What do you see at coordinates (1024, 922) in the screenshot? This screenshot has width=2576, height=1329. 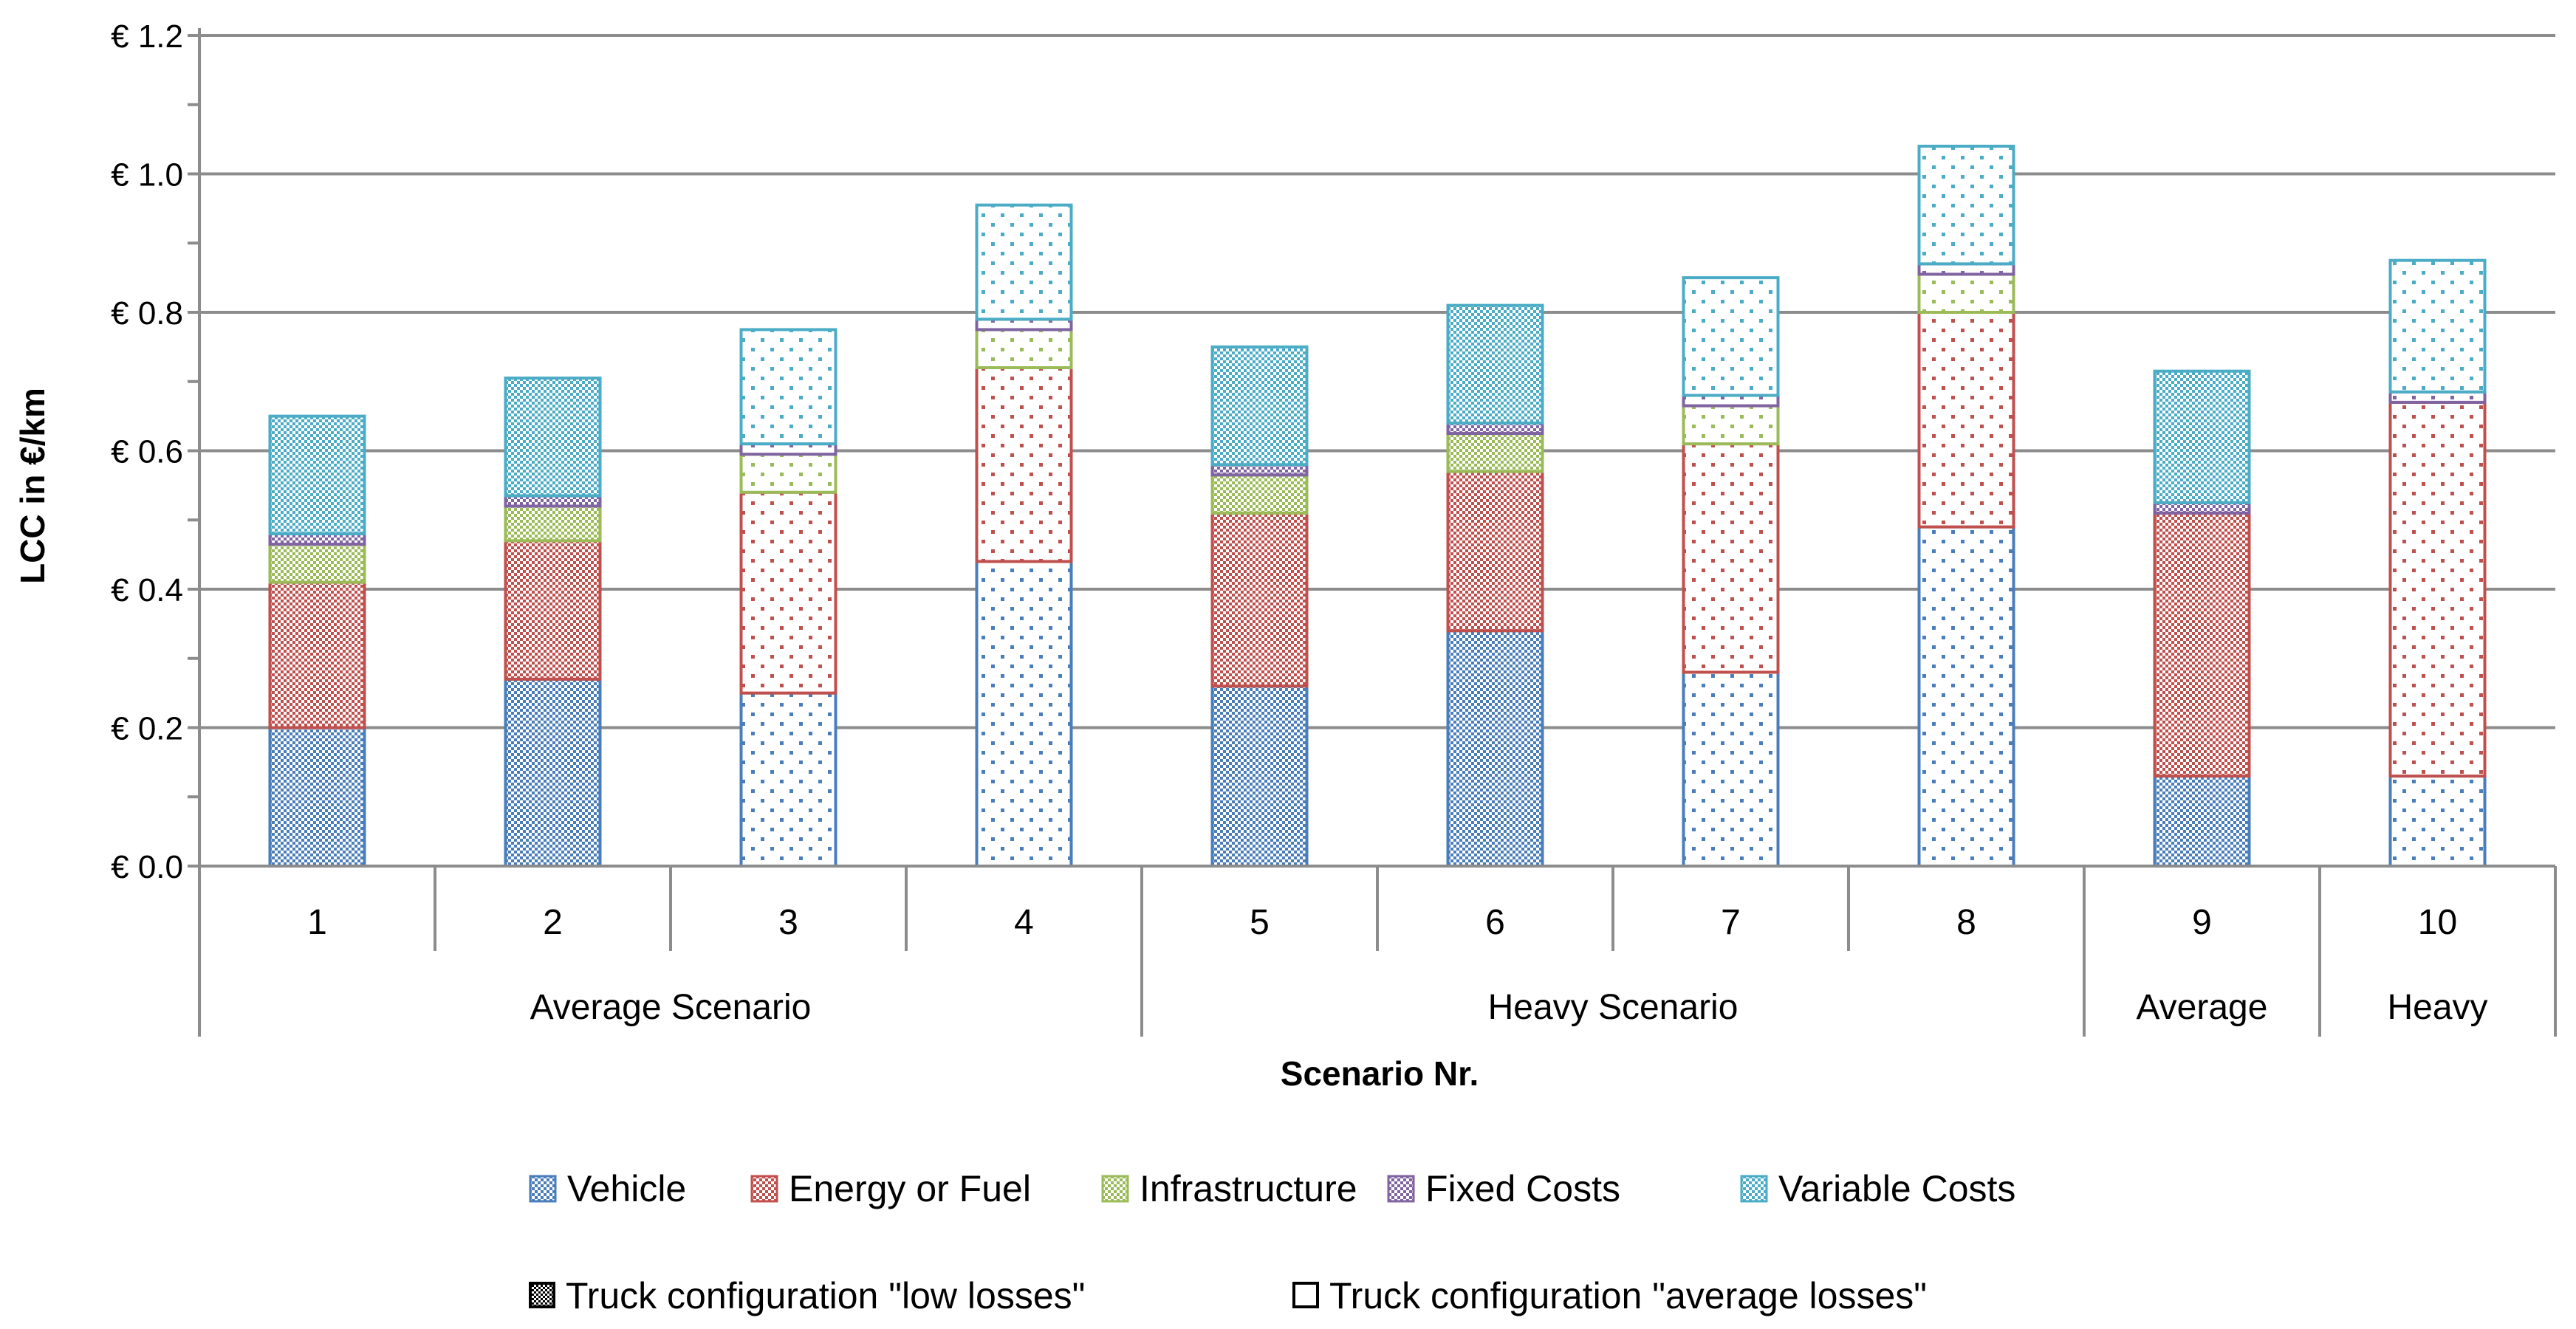 I see `x-tick-label: 4` at bounding box center [1024, 922].